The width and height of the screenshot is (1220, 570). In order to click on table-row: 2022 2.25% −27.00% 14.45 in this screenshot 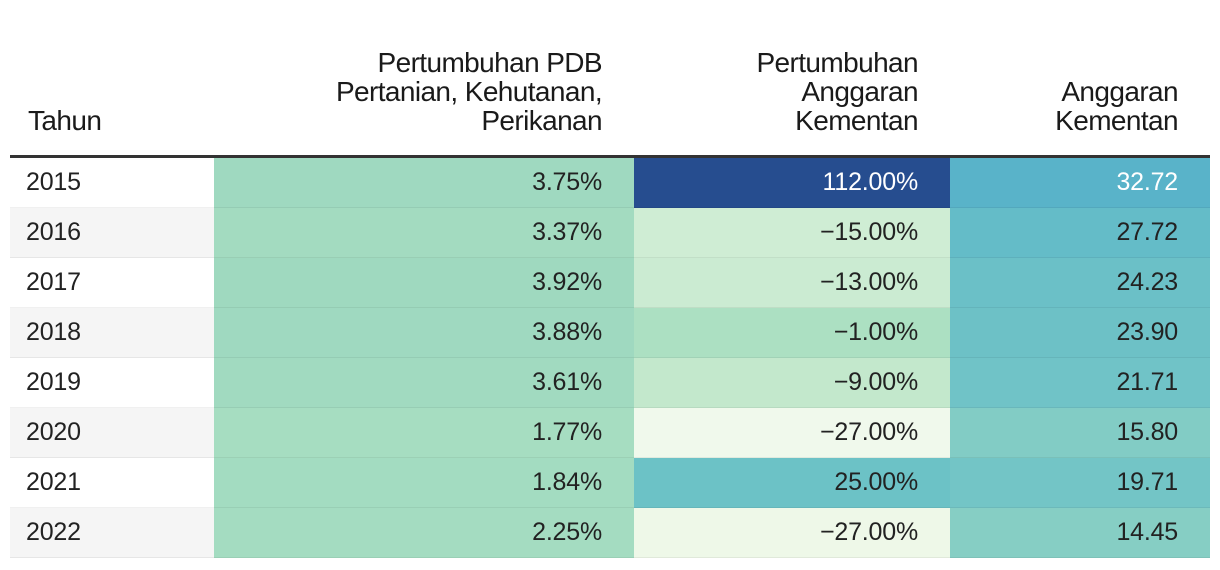, I will do `click(610, 533)`.